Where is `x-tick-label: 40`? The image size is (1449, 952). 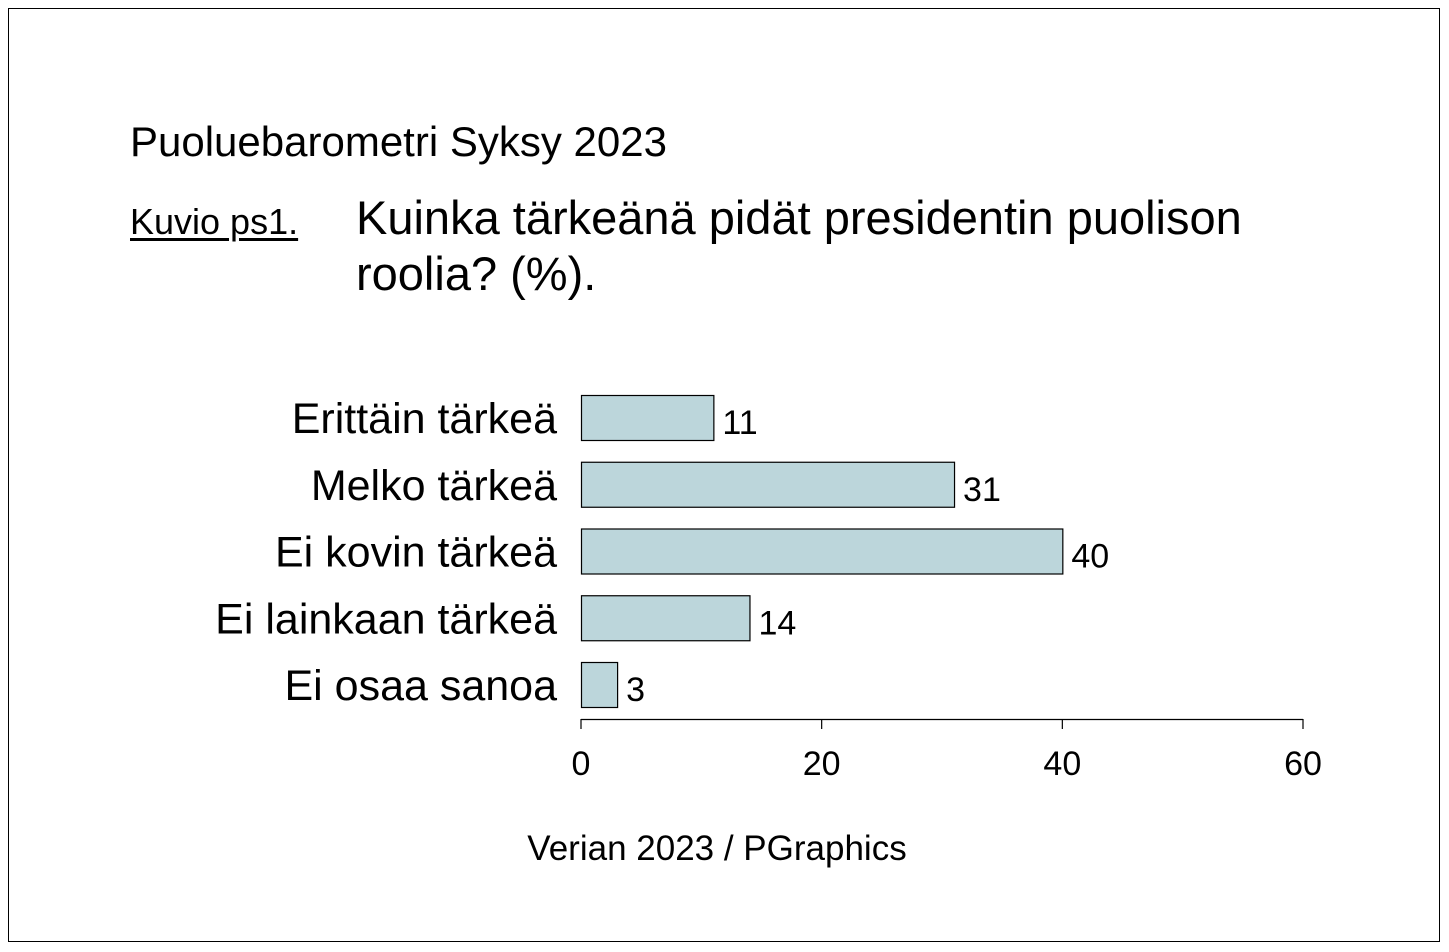 x-tick-label: 40 is located at coordinates (1062, 764).